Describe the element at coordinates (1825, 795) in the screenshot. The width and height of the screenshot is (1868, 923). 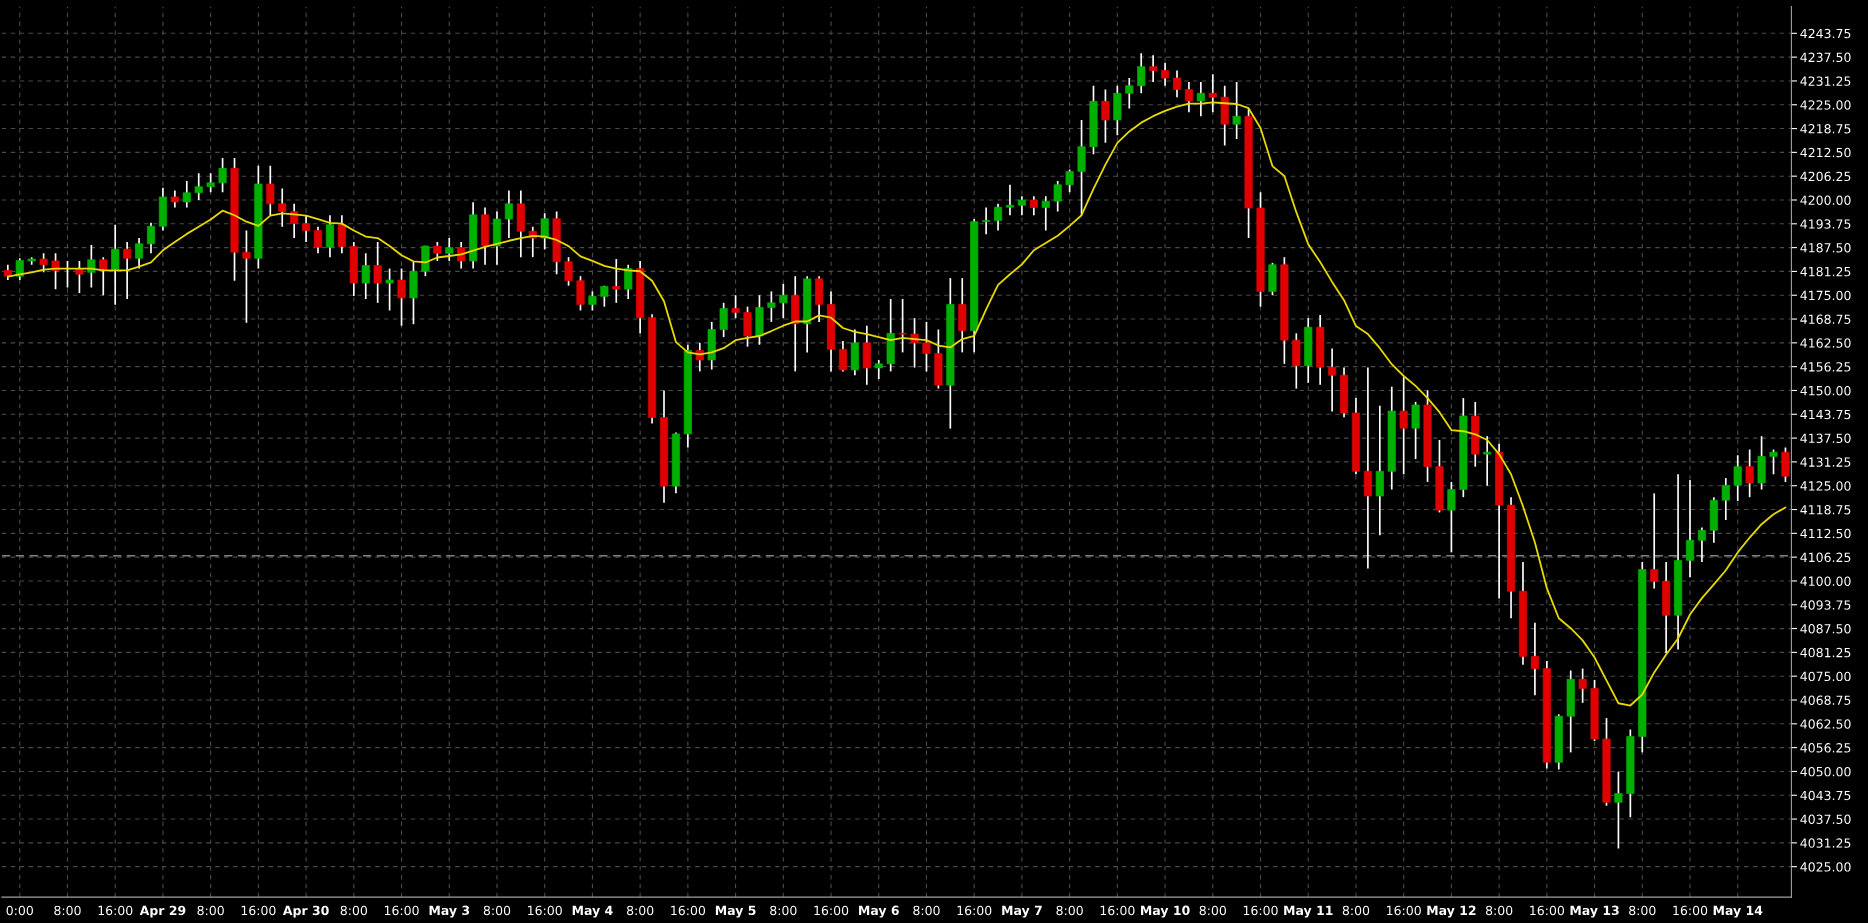
I see `y-tick-label: 4043.75` at that location.